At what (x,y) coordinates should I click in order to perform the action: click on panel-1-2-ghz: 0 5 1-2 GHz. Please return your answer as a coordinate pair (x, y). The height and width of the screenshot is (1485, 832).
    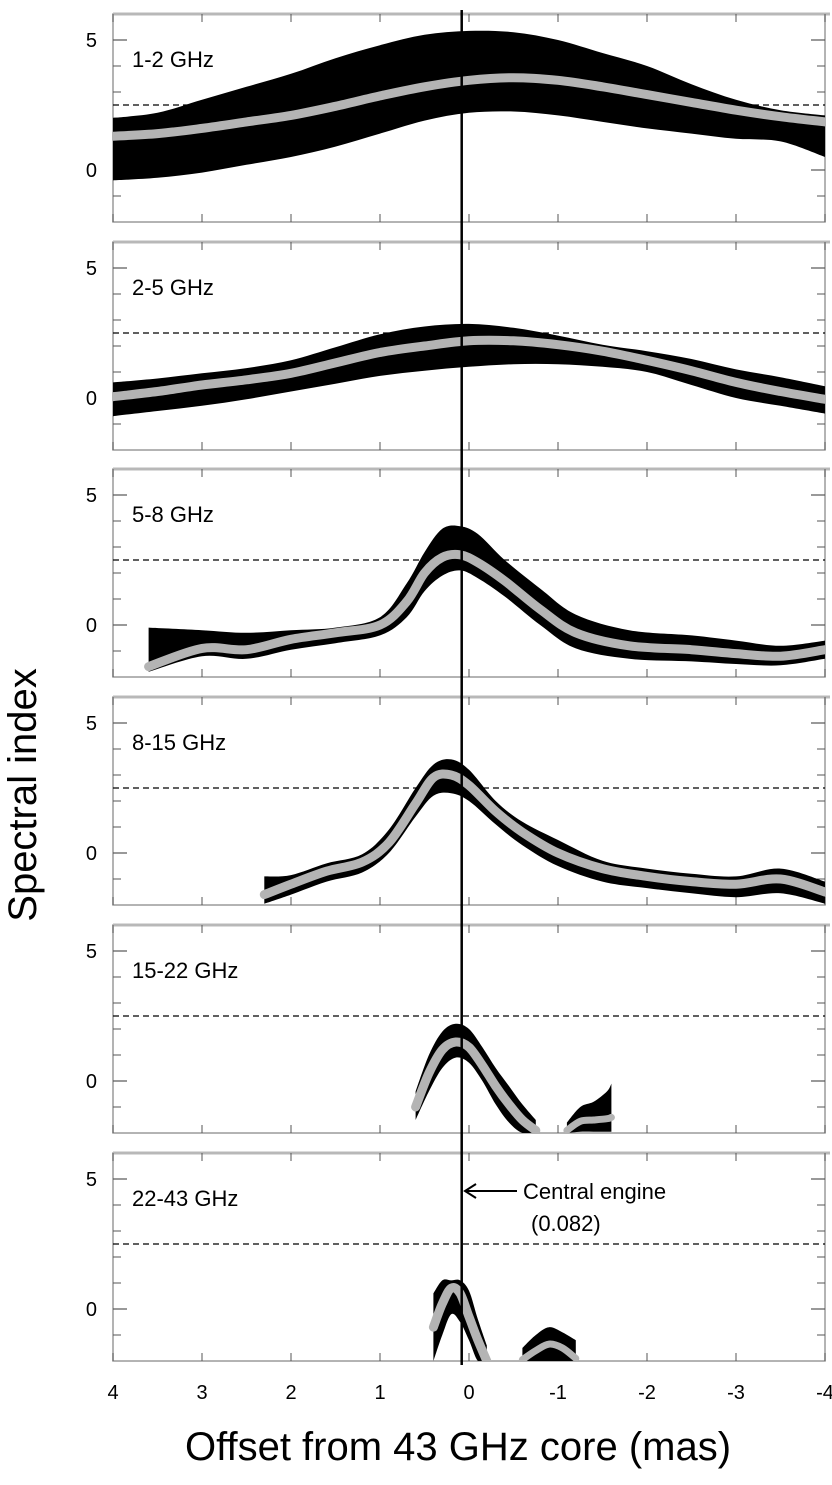
    Looking at the image, I should click on (458, 117).